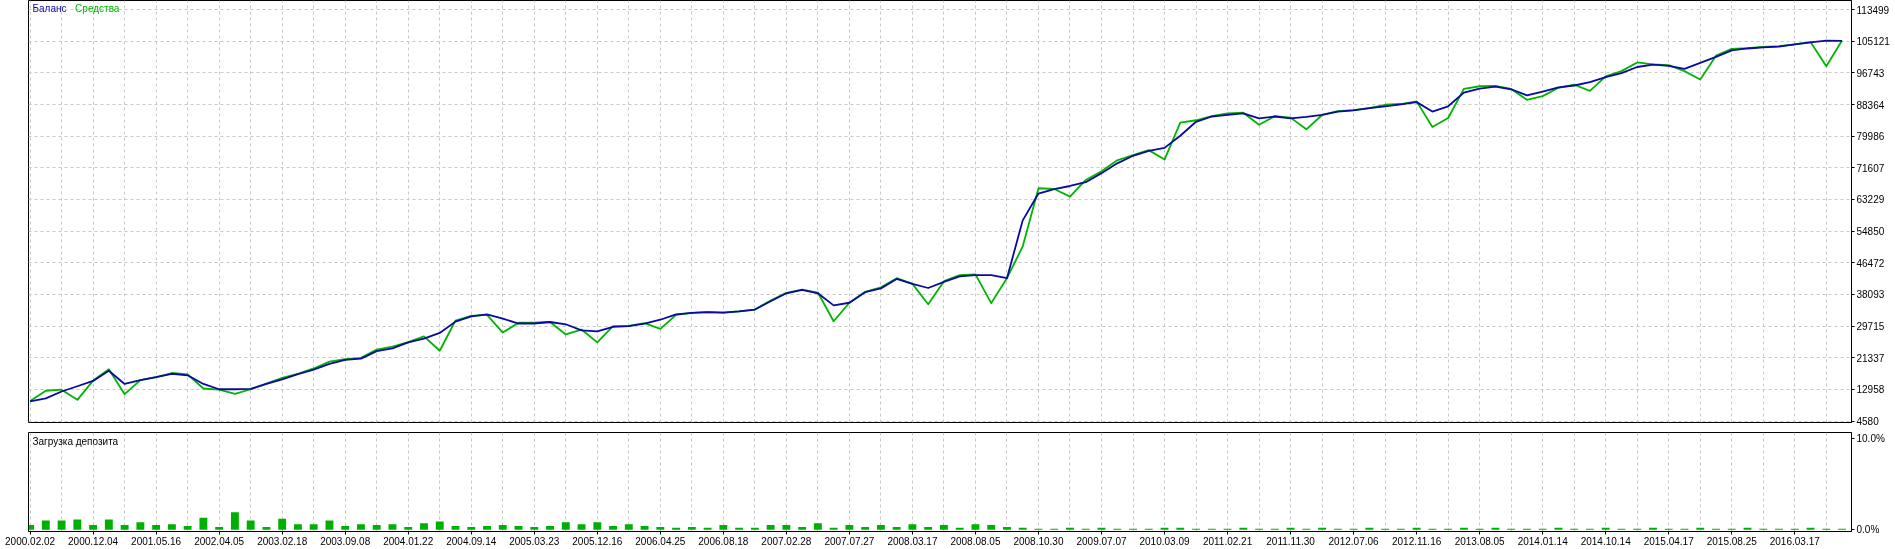  Describe the element at coordinates (1101, 541) in the screenshot. I see `x-tick-label: 2009.07.07` at that location.